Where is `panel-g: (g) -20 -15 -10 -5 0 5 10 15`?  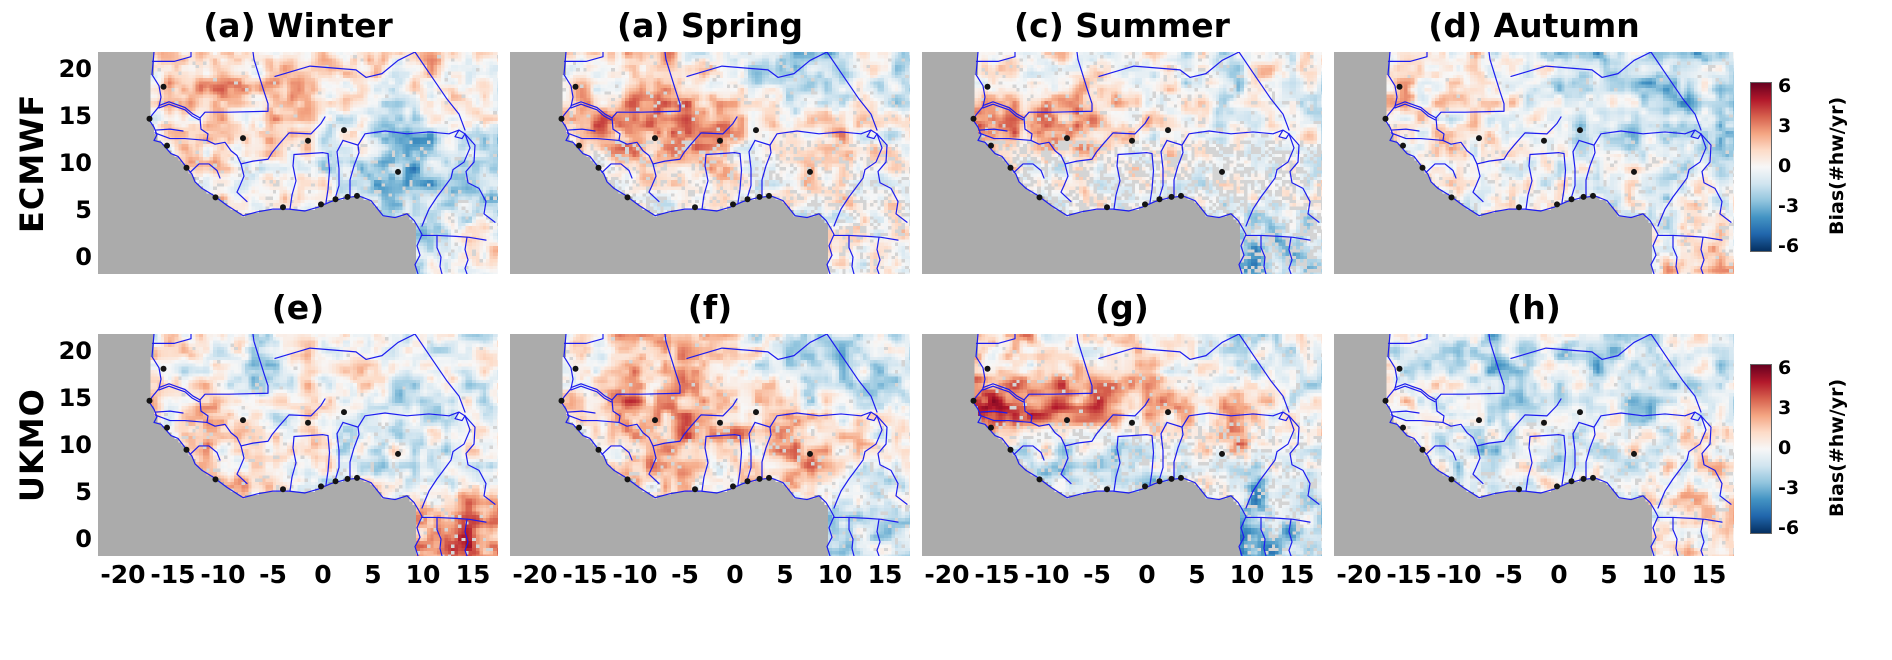
panel-g: (g) -20 -15 -10 -5 0 5 10 15 is located at coordinates (1122, 439).